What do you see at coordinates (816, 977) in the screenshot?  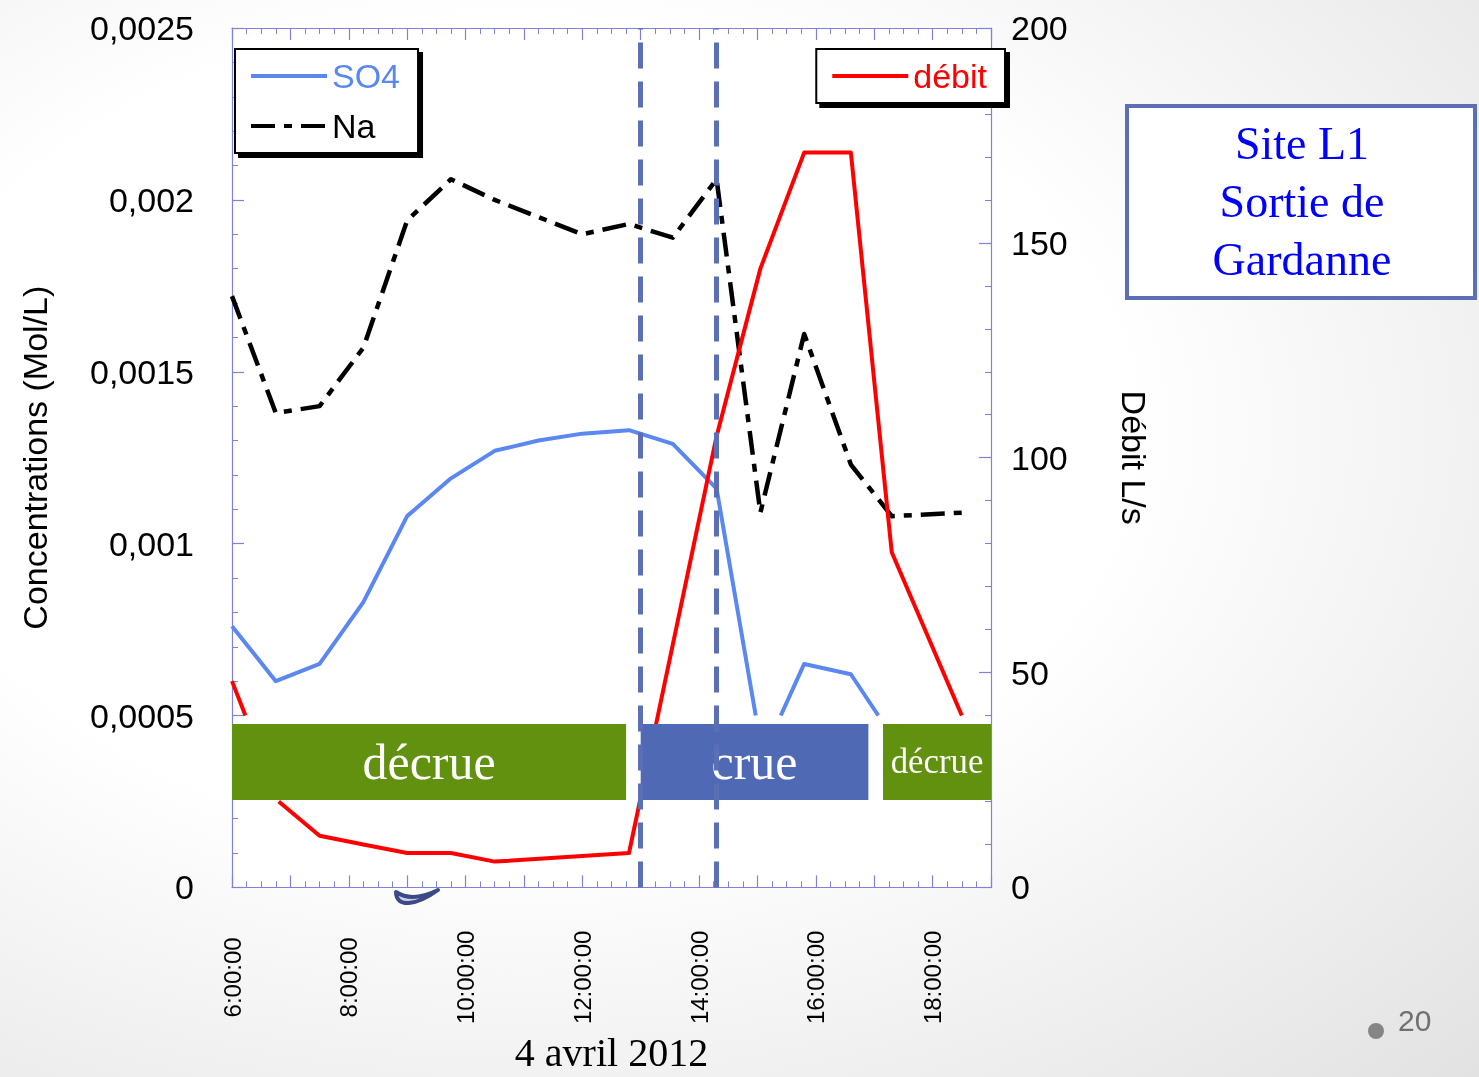 I see `x-tick-label: 16:00:00` at bounding box center [816, 977].